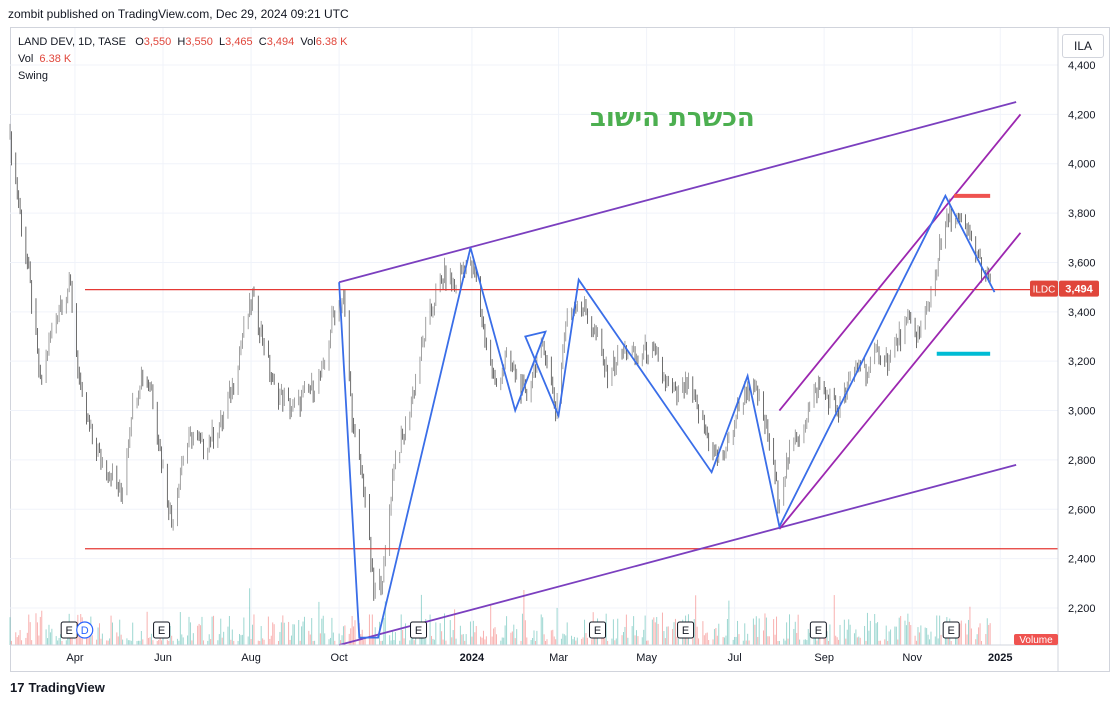 Image resolution: width=1120 pixels, height=706 pixels. Describe the element at coordinates (1082, 510) in the screenshot. I see `y-tick-label: 2,600` at that location.